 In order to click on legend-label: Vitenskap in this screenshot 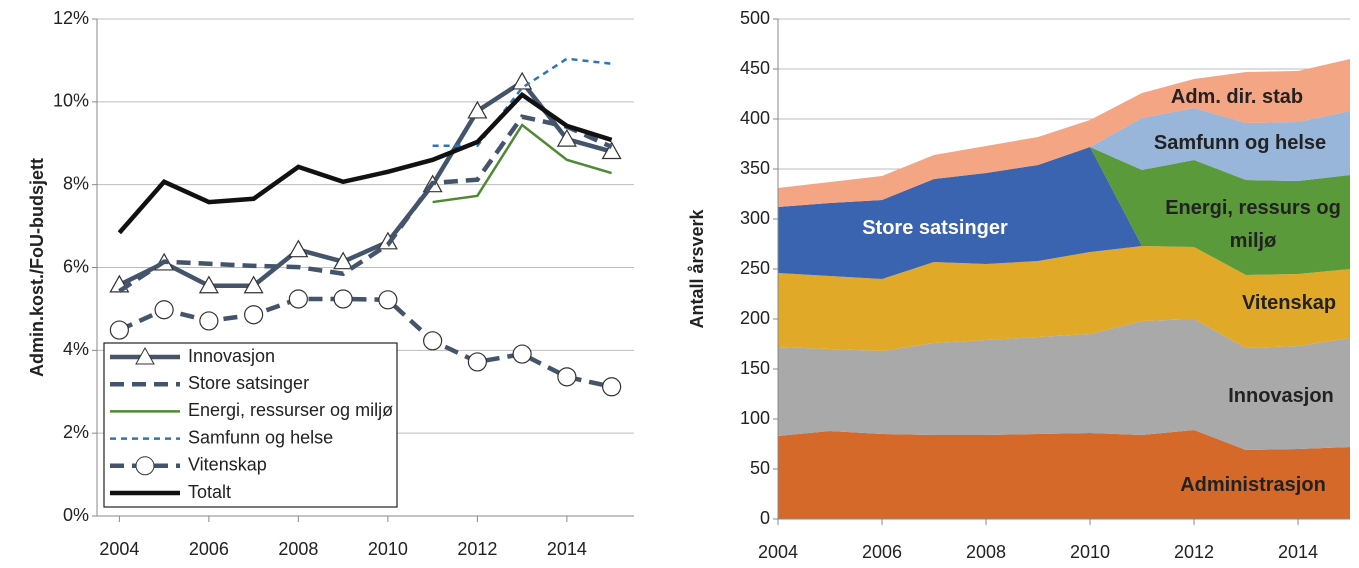, I will do `click(227, 465)`.